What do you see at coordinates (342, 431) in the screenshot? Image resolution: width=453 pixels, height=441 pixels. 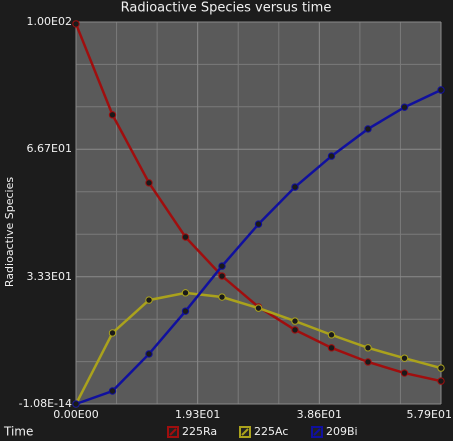 I see `legend-label: 209Bi` at bounding box center [342, 431].